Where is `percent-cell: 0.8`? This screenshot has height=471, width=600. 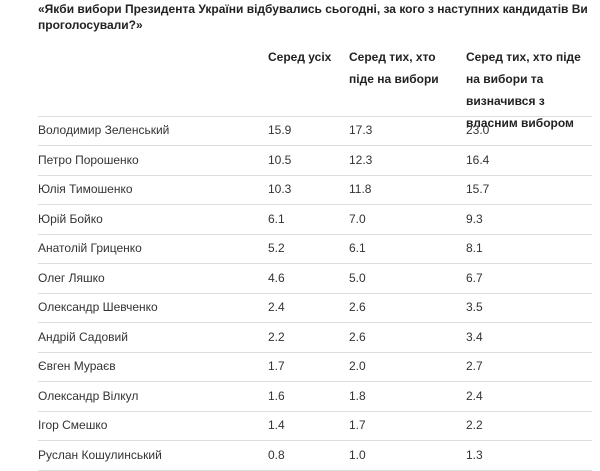
percent-cell: 0.8 is located at coordinates (276, 454).